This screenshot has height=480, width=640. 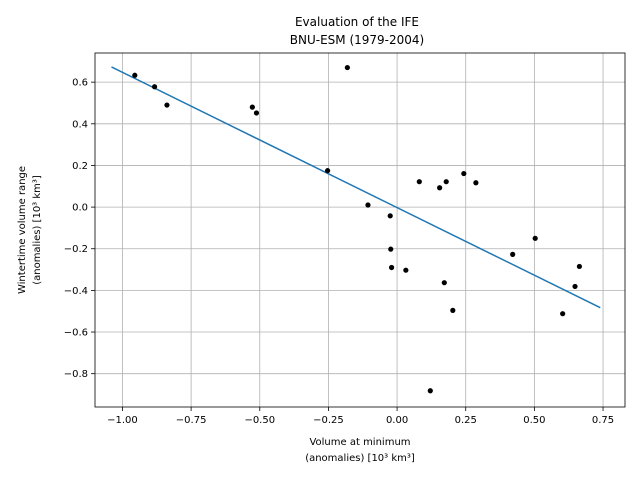 What do you see at coordinates (360, 416) in the screenshot?
I see `x-axis-ticks: −1.00 −0.75 −0.50 −0.25 0.00 0.25 0.50 0.75` at bounding box center [360, 416].